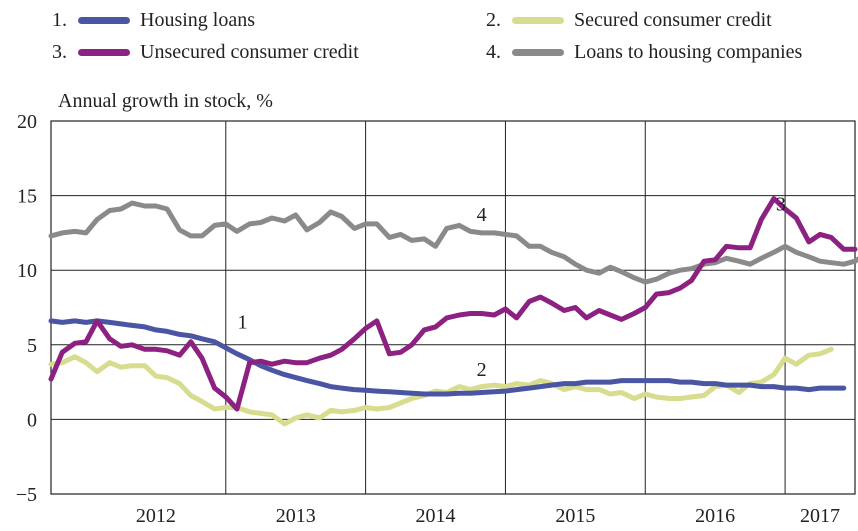  I want to click on legend-label: Loans to housing companies, so click(688, 51).